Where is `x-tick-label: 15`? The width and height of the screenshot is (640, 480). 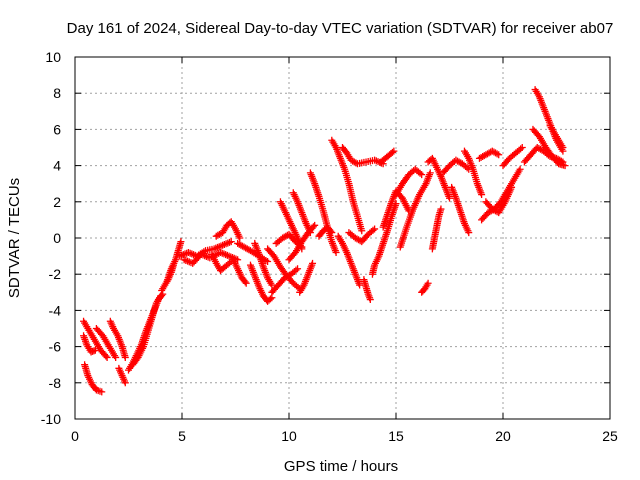
x-tick-label: 15 is located at coordinates (396, 436).